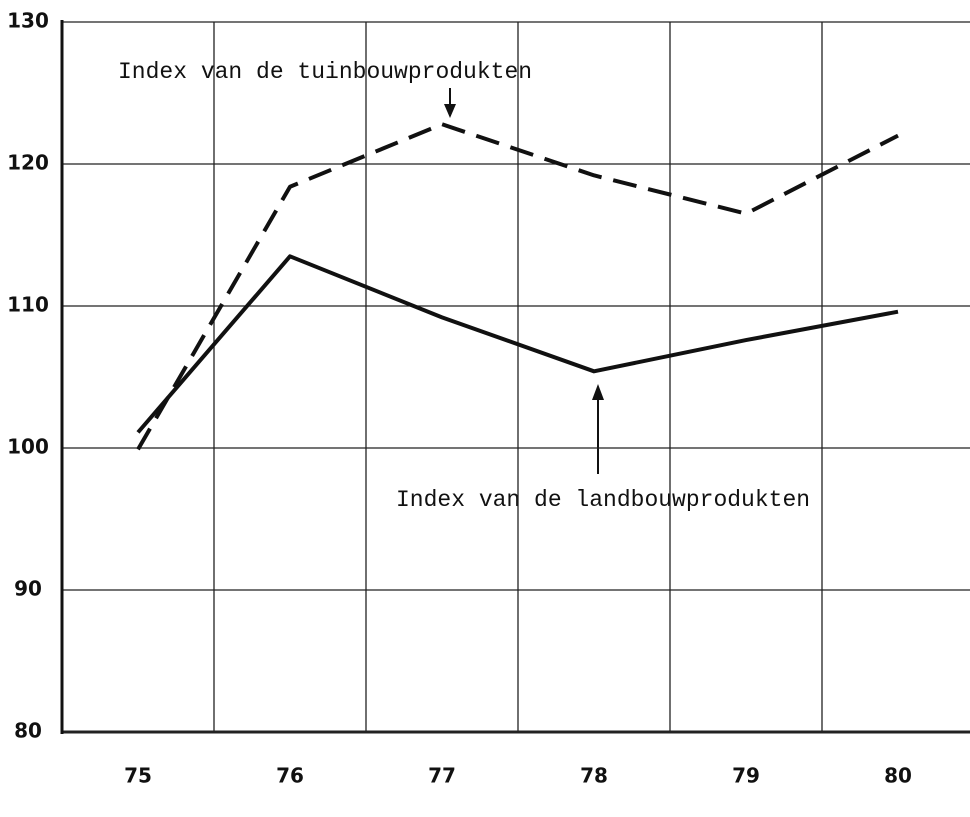 This screenshot has height=817, width=970. I want to click on y-tick-label: 100, so click(28, 447).